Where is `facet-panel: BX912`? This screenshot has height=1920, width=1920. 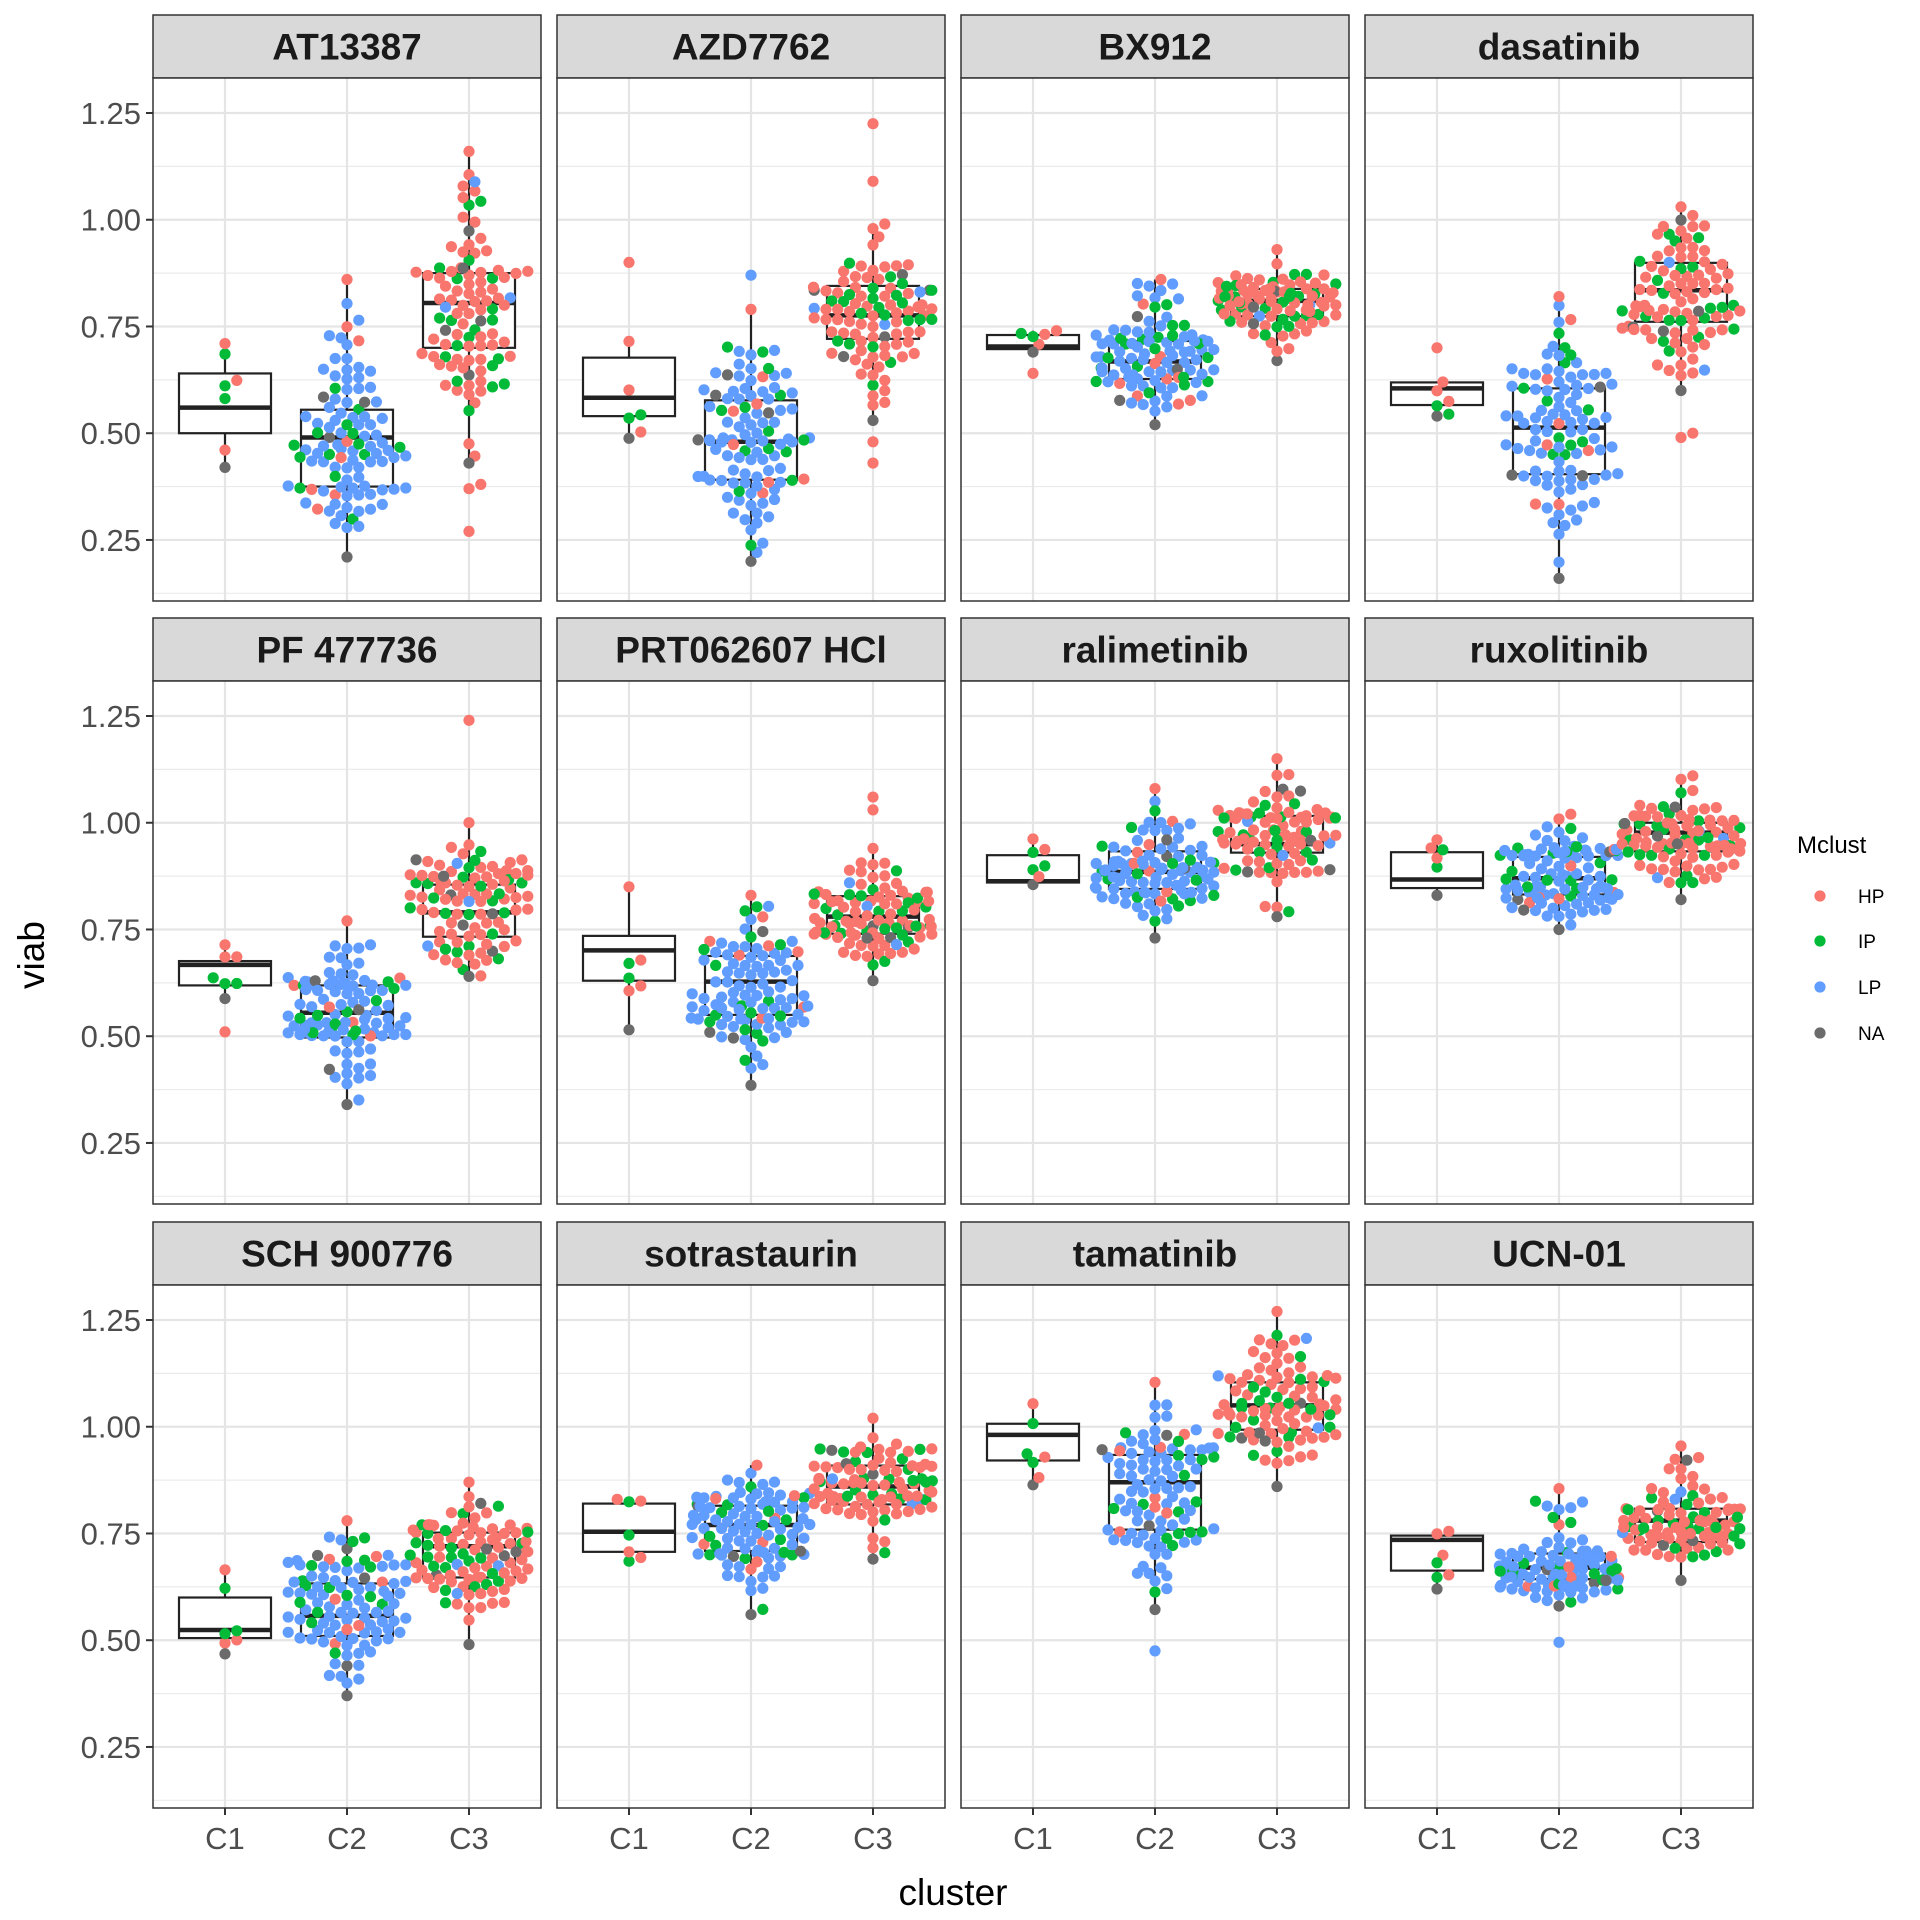 facet-panel: BX912 is located at coordinates (1155, 308).